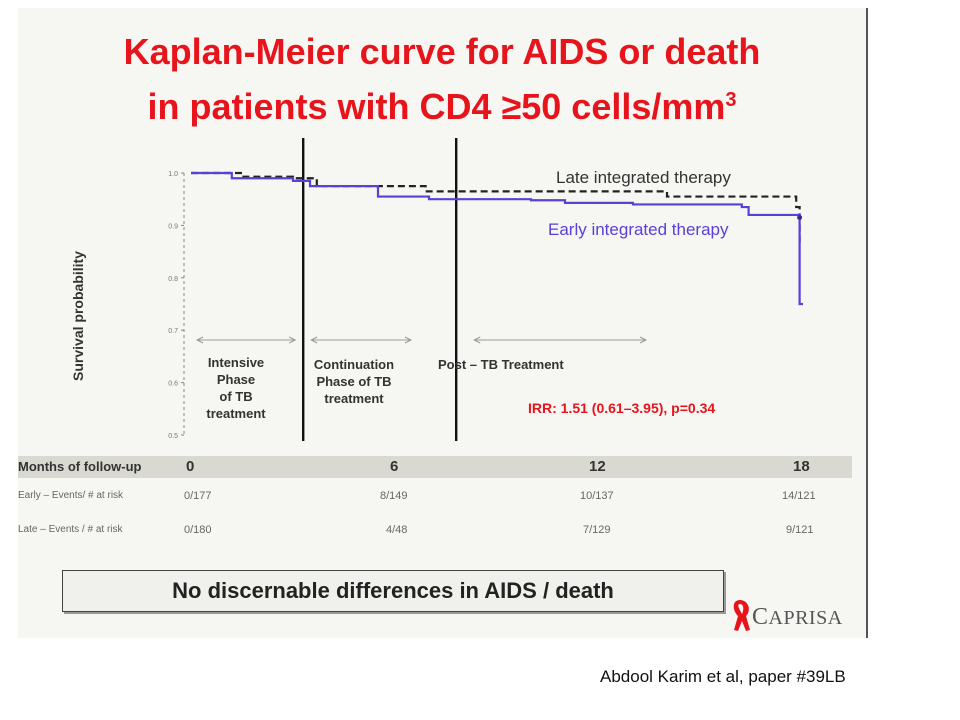  Describe the element at coordinates (173, 226) in the screenshot. I see `y-tick-label: 0.9` at that location.